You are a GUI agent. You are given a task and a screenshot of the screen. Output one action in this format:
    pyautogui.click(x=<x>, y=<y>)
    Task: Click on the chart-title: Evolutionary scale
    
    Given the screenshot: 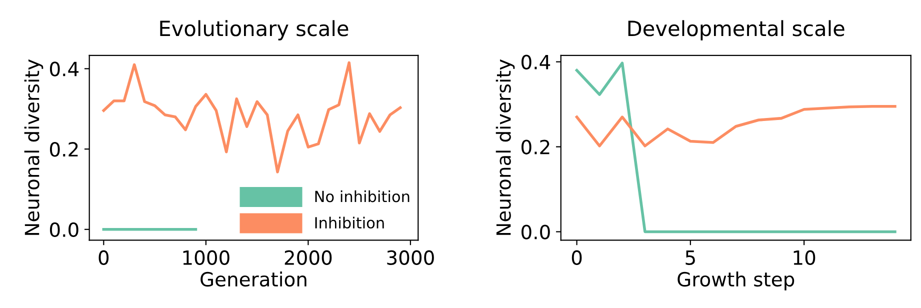 What is the action you would take?
    pyautogui.click(x=254, y=30)
    